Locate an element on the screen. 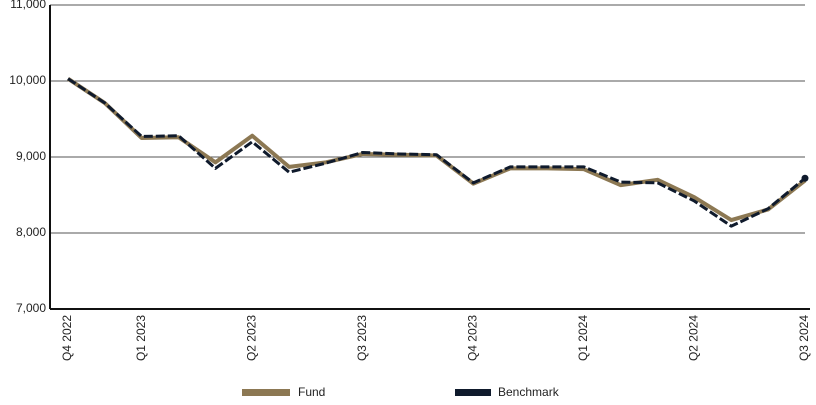 The image size is (816, 405). legend-label: Fund is located at coordinates (311, 392).